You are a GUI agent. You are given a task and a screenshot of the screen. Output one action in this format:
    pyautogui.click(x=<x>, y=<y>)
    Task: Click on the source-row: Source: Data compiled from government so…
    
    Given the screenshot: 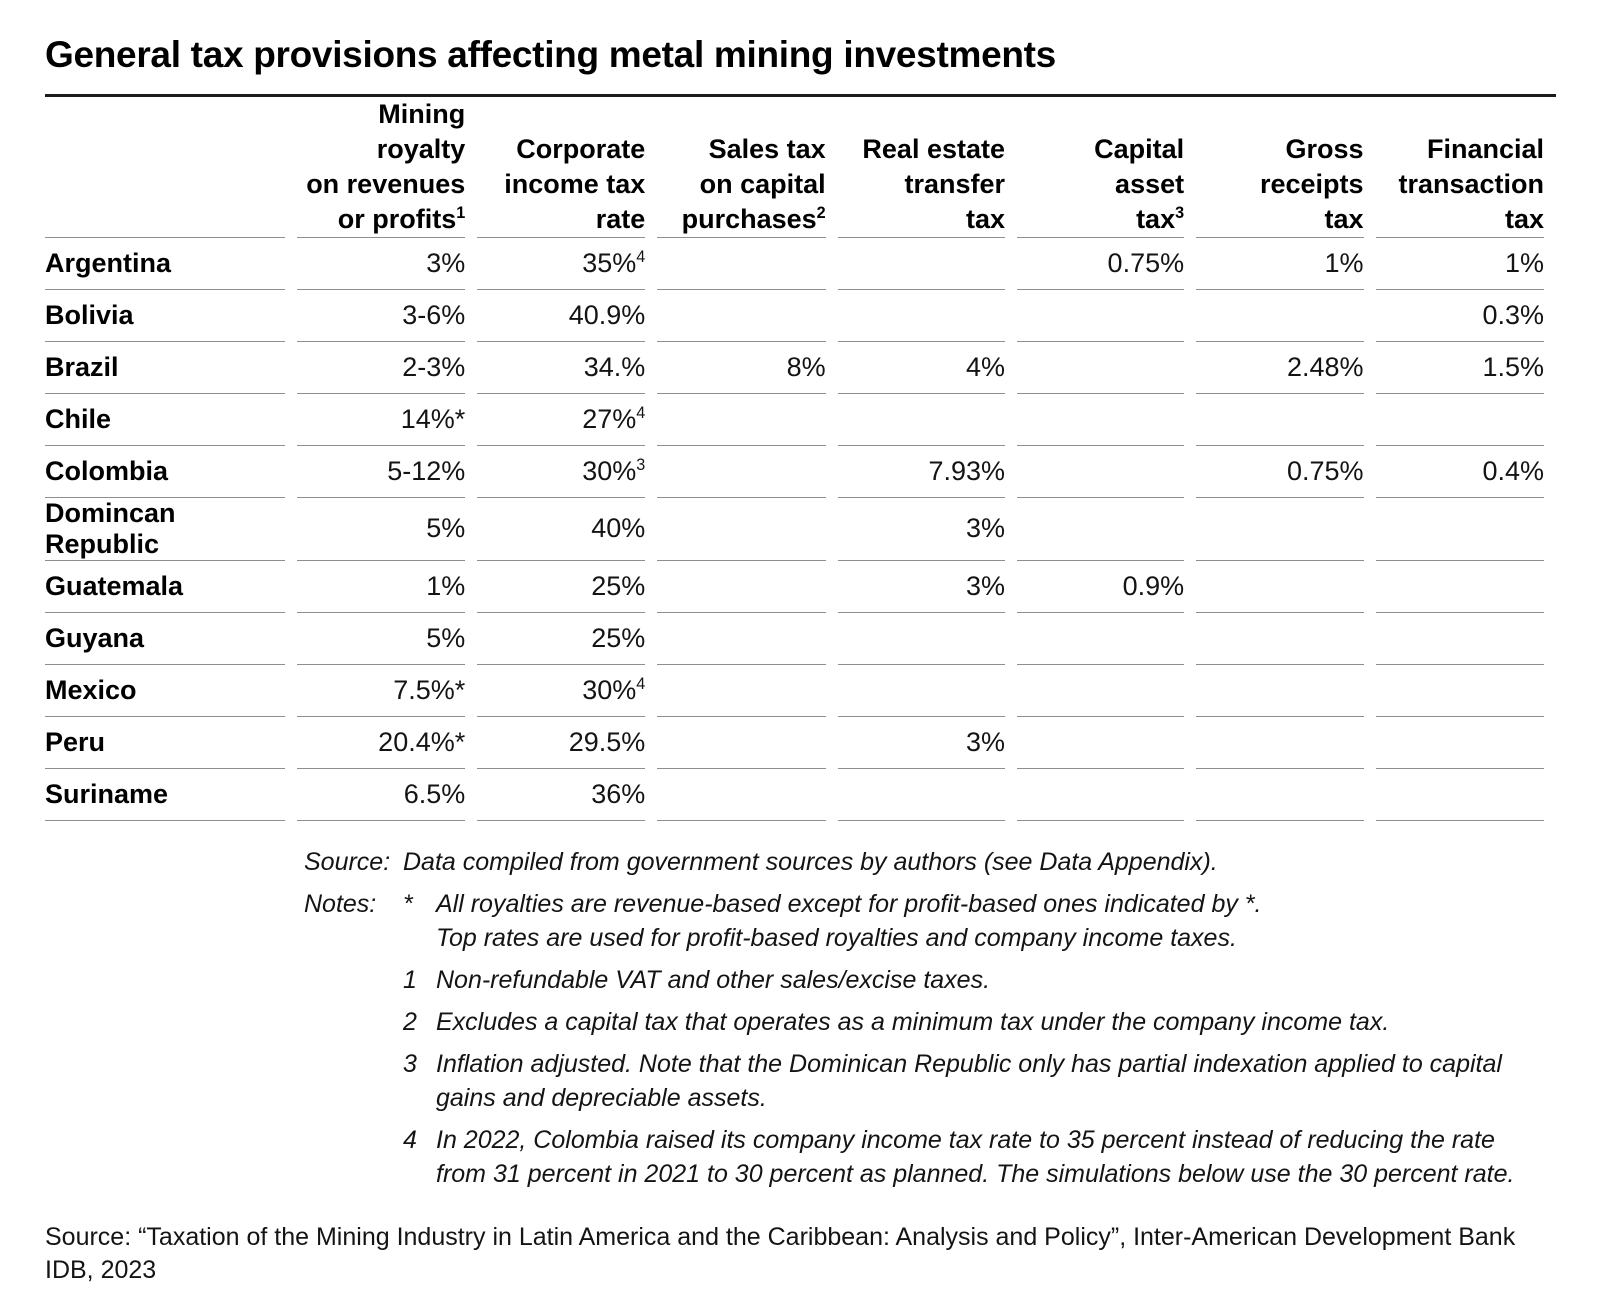 What is the action you would take?
    pyautogui.click(x=930, y=862)
    